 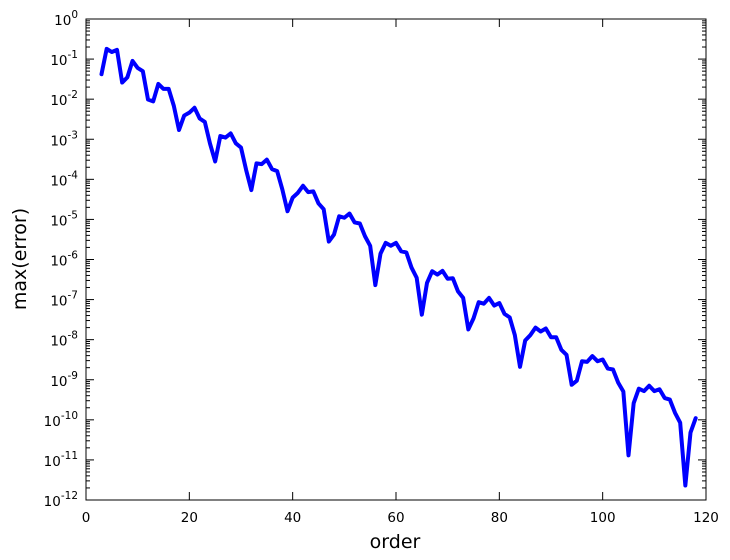 What do you see at coordinates (86, 518) in the screenshot?
I see `x-tick-label: 0` at bounding box center [86, 518].